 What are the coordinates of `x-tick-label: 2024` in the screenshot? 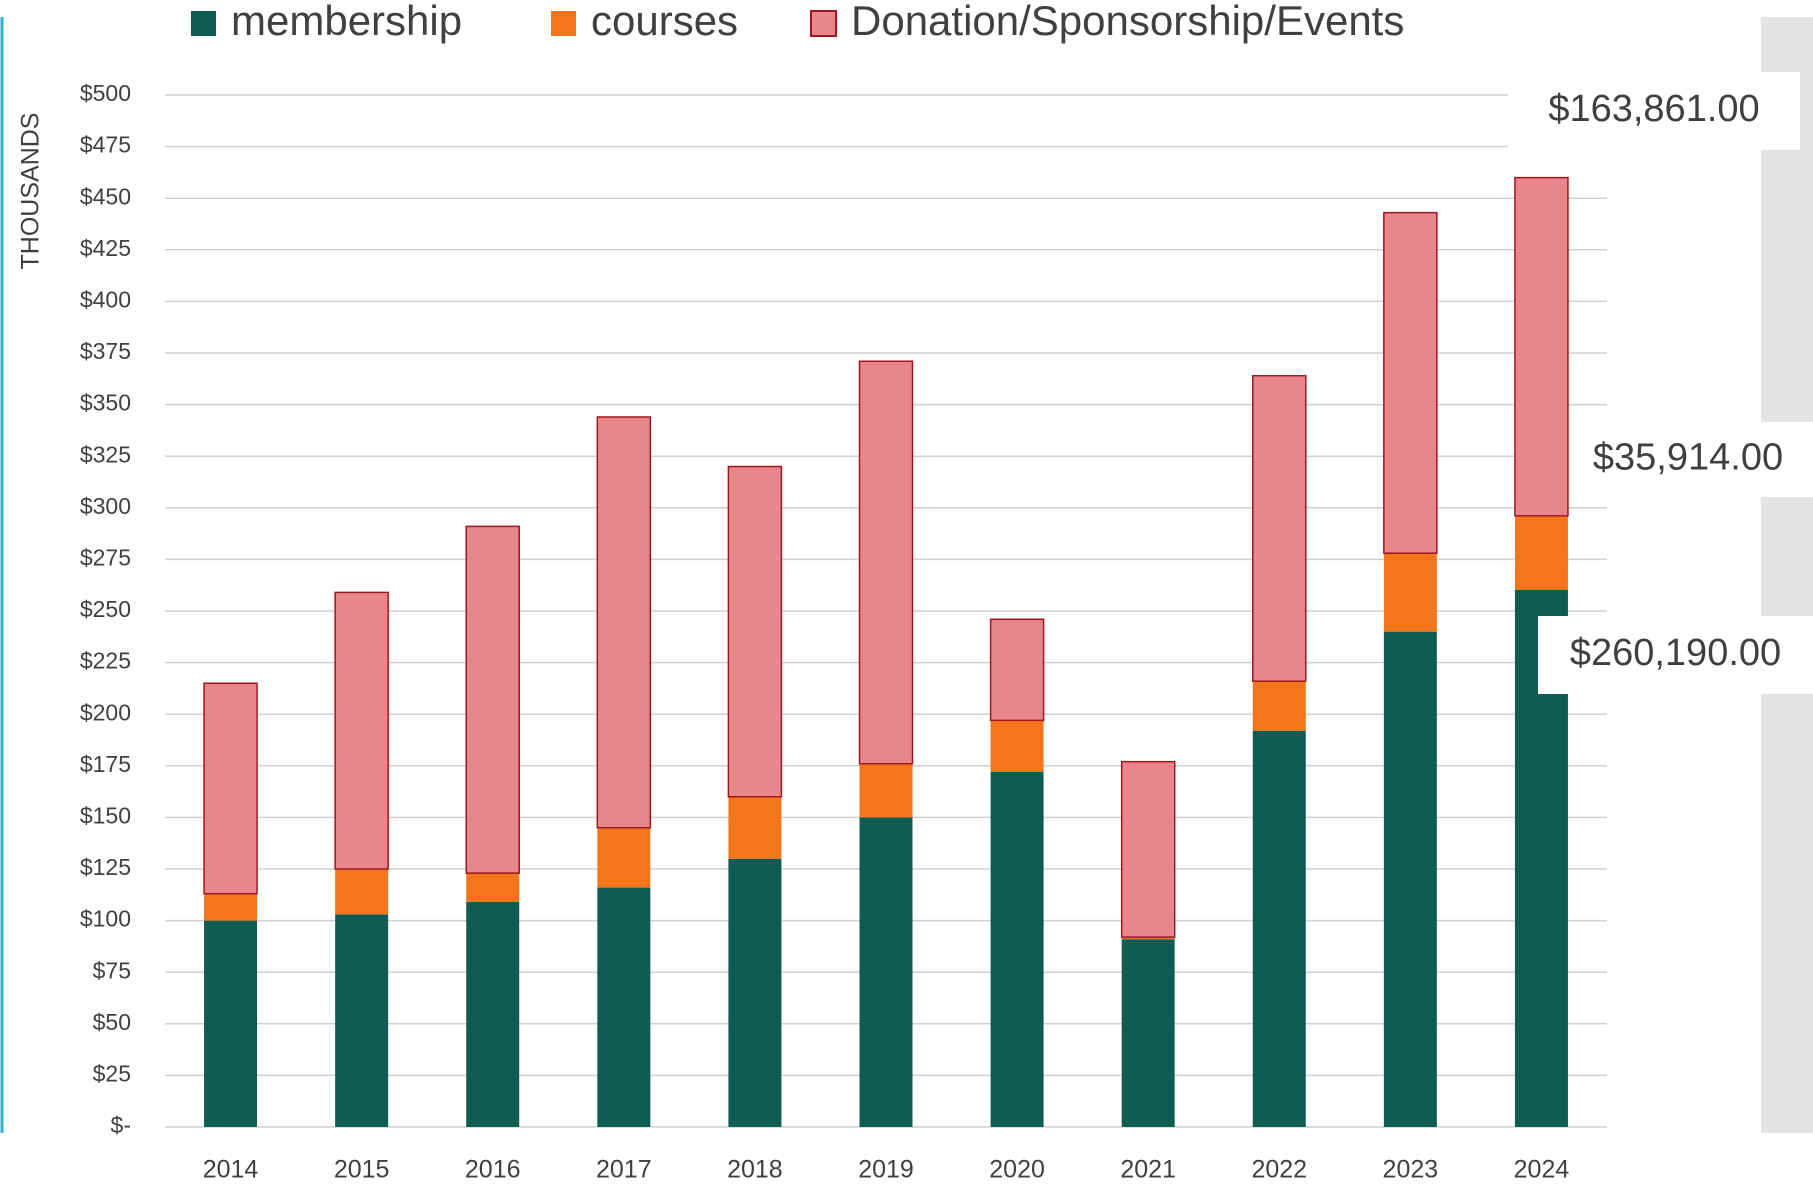 It's located at (1542, 1170).